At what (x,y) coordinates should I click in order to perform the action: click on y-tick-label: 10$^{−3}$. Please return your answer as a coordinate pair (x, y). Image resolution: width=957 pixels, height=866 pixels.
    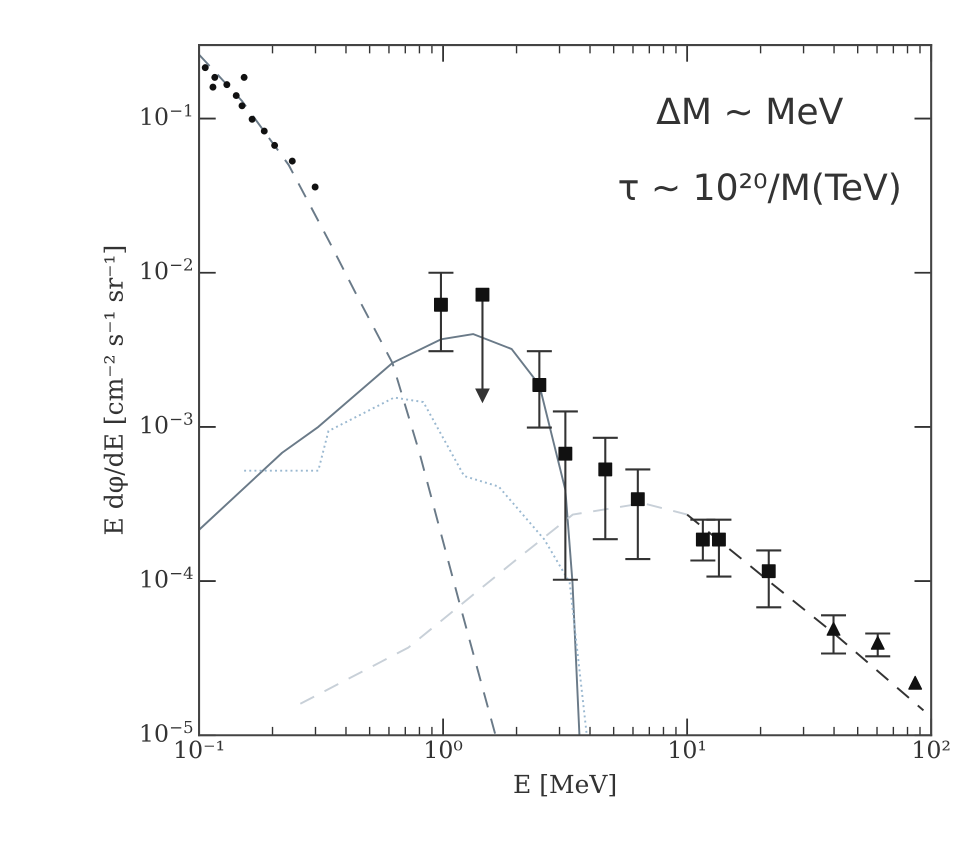
    Looking at the image, I should click on (167, 423).